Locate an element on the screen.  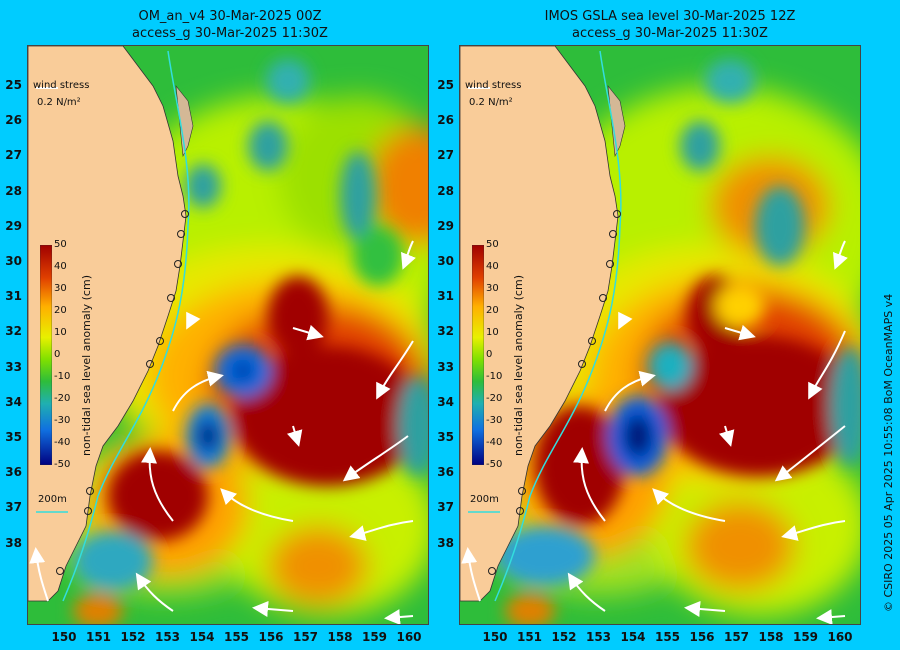
panel-title-right-line1: IMOS GSLA sea level 30-Mar-2025 12Z is located at coordinates (670, 16).